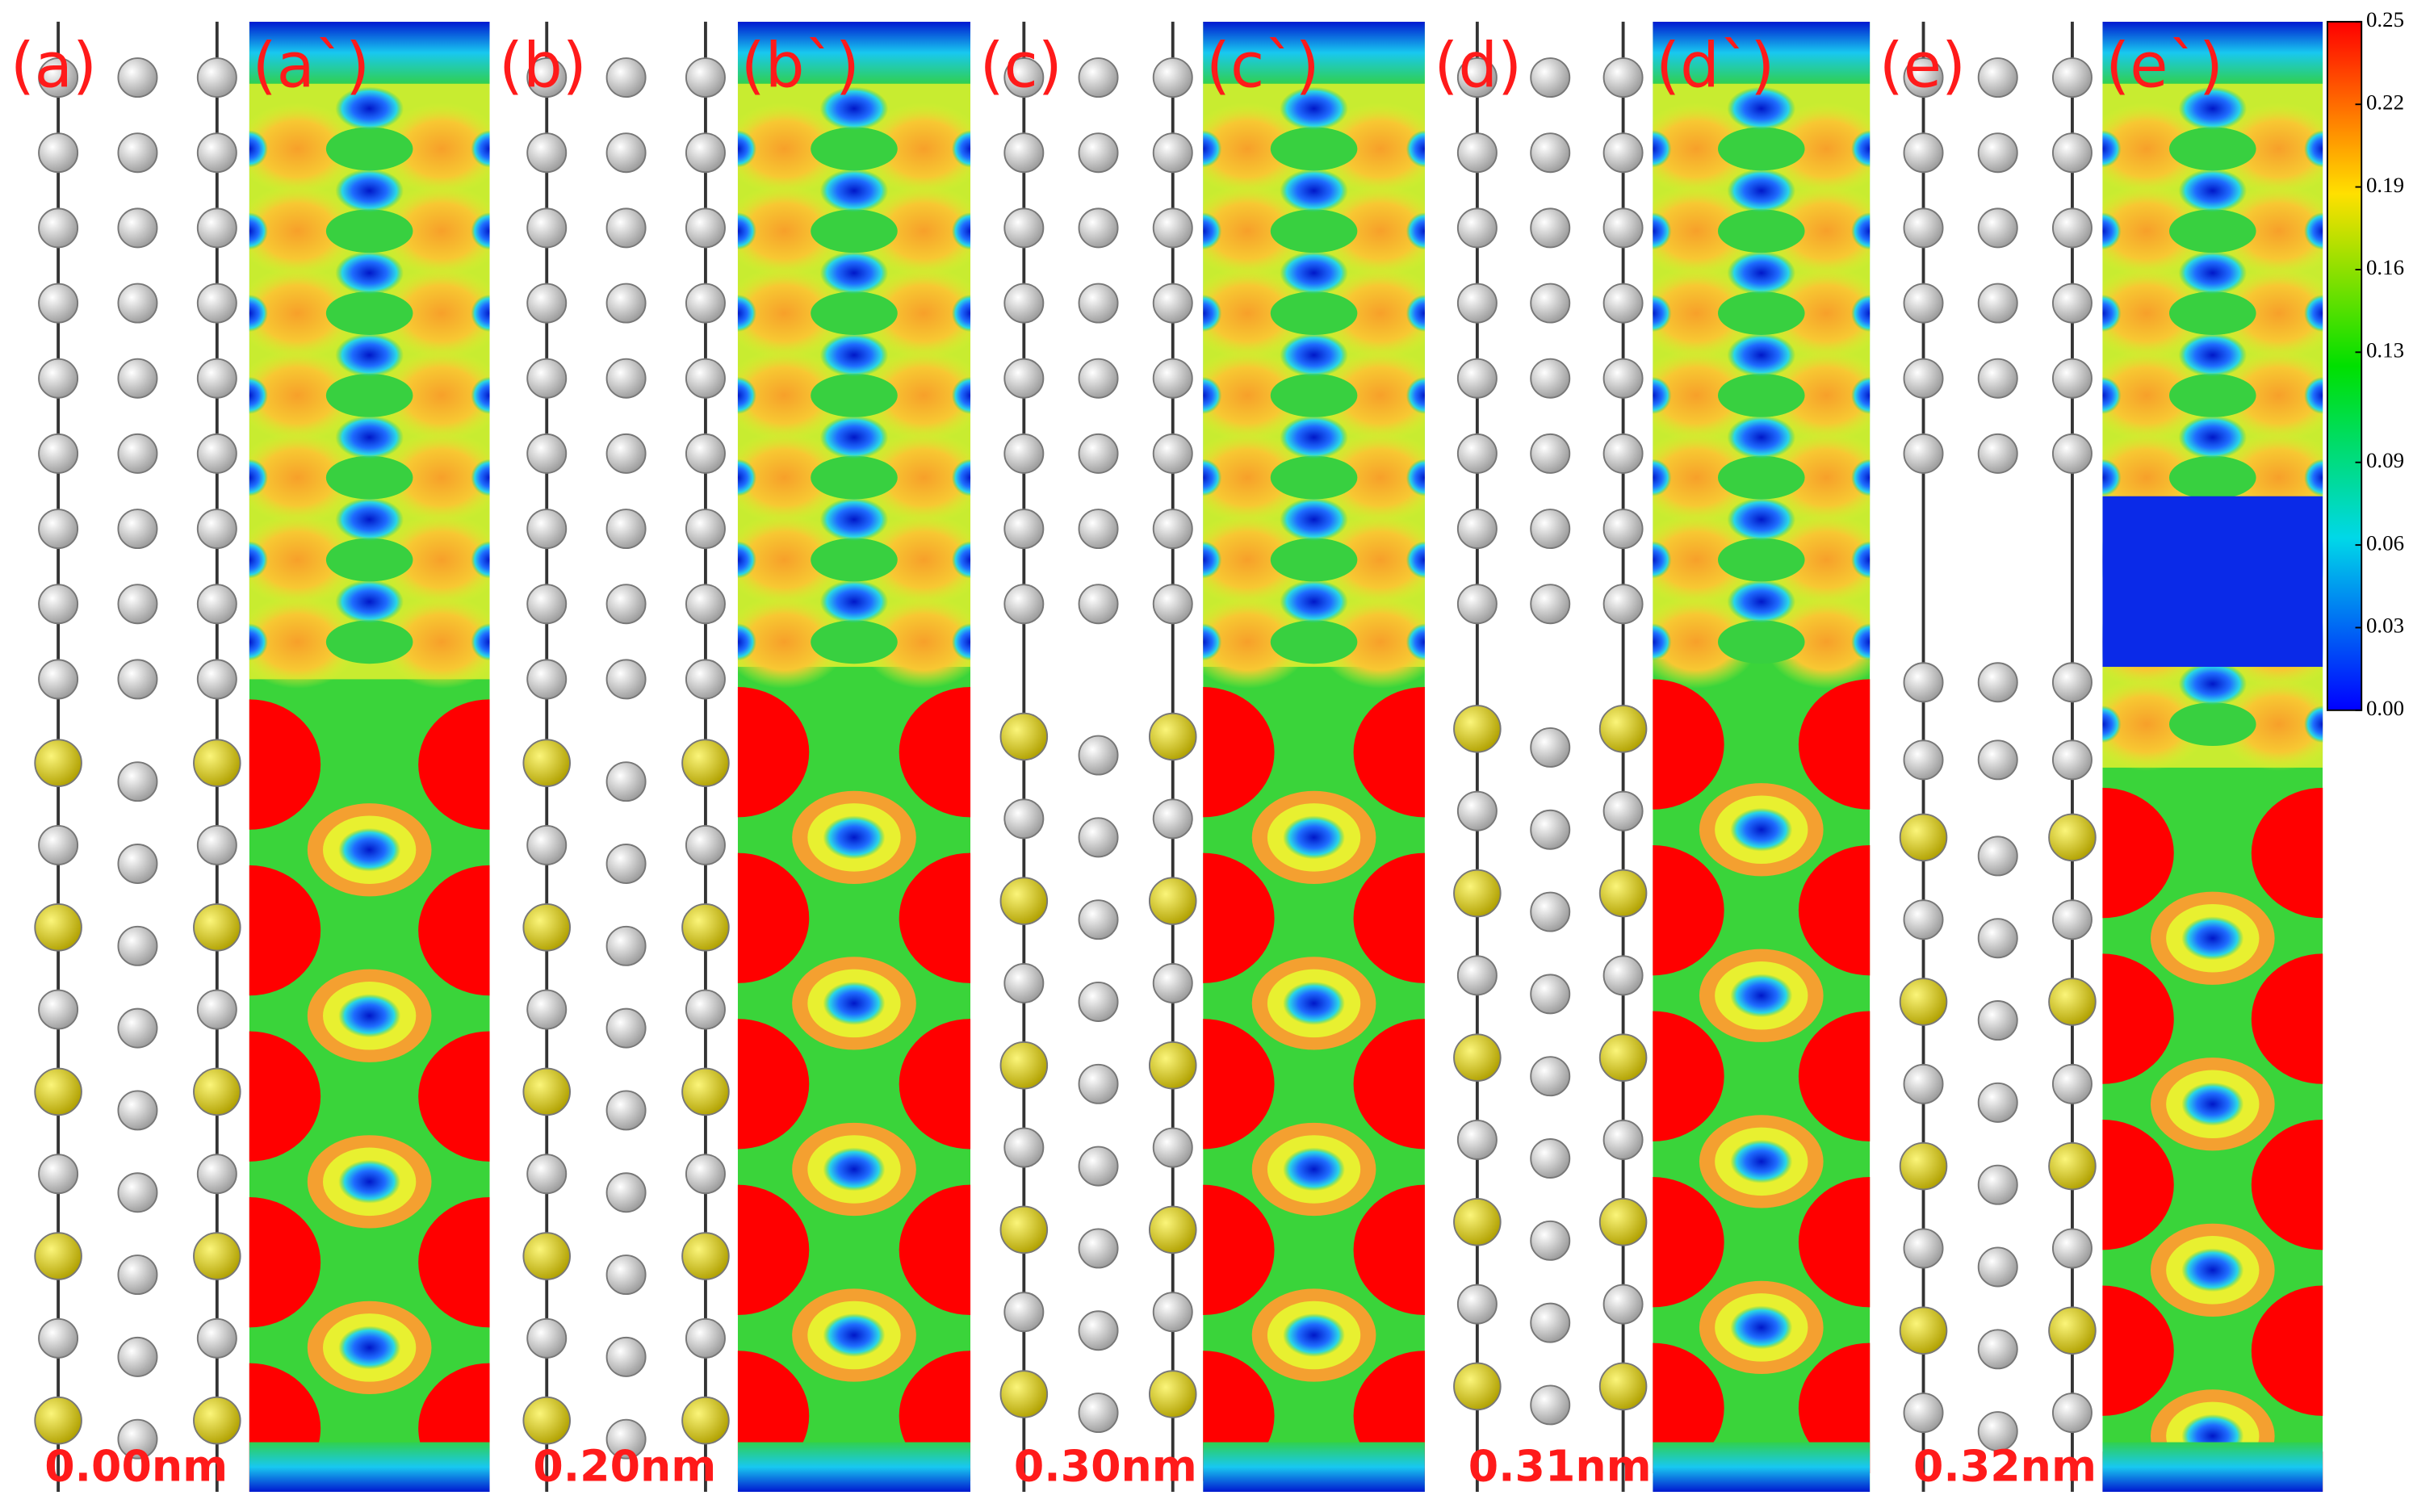  I want to click on density-panel, so click(2213, 757).